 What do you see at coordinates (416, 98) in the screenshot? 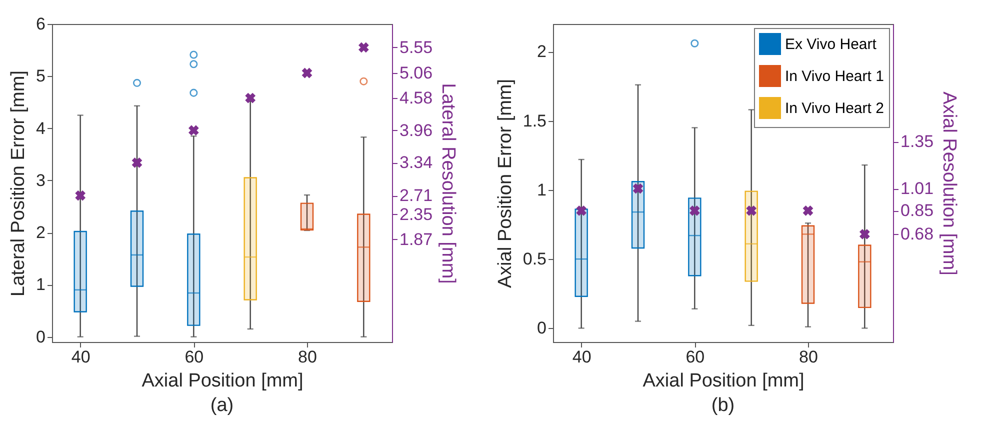
I see `y2-tick-label: 4.58` at bounding box center [416, 98].